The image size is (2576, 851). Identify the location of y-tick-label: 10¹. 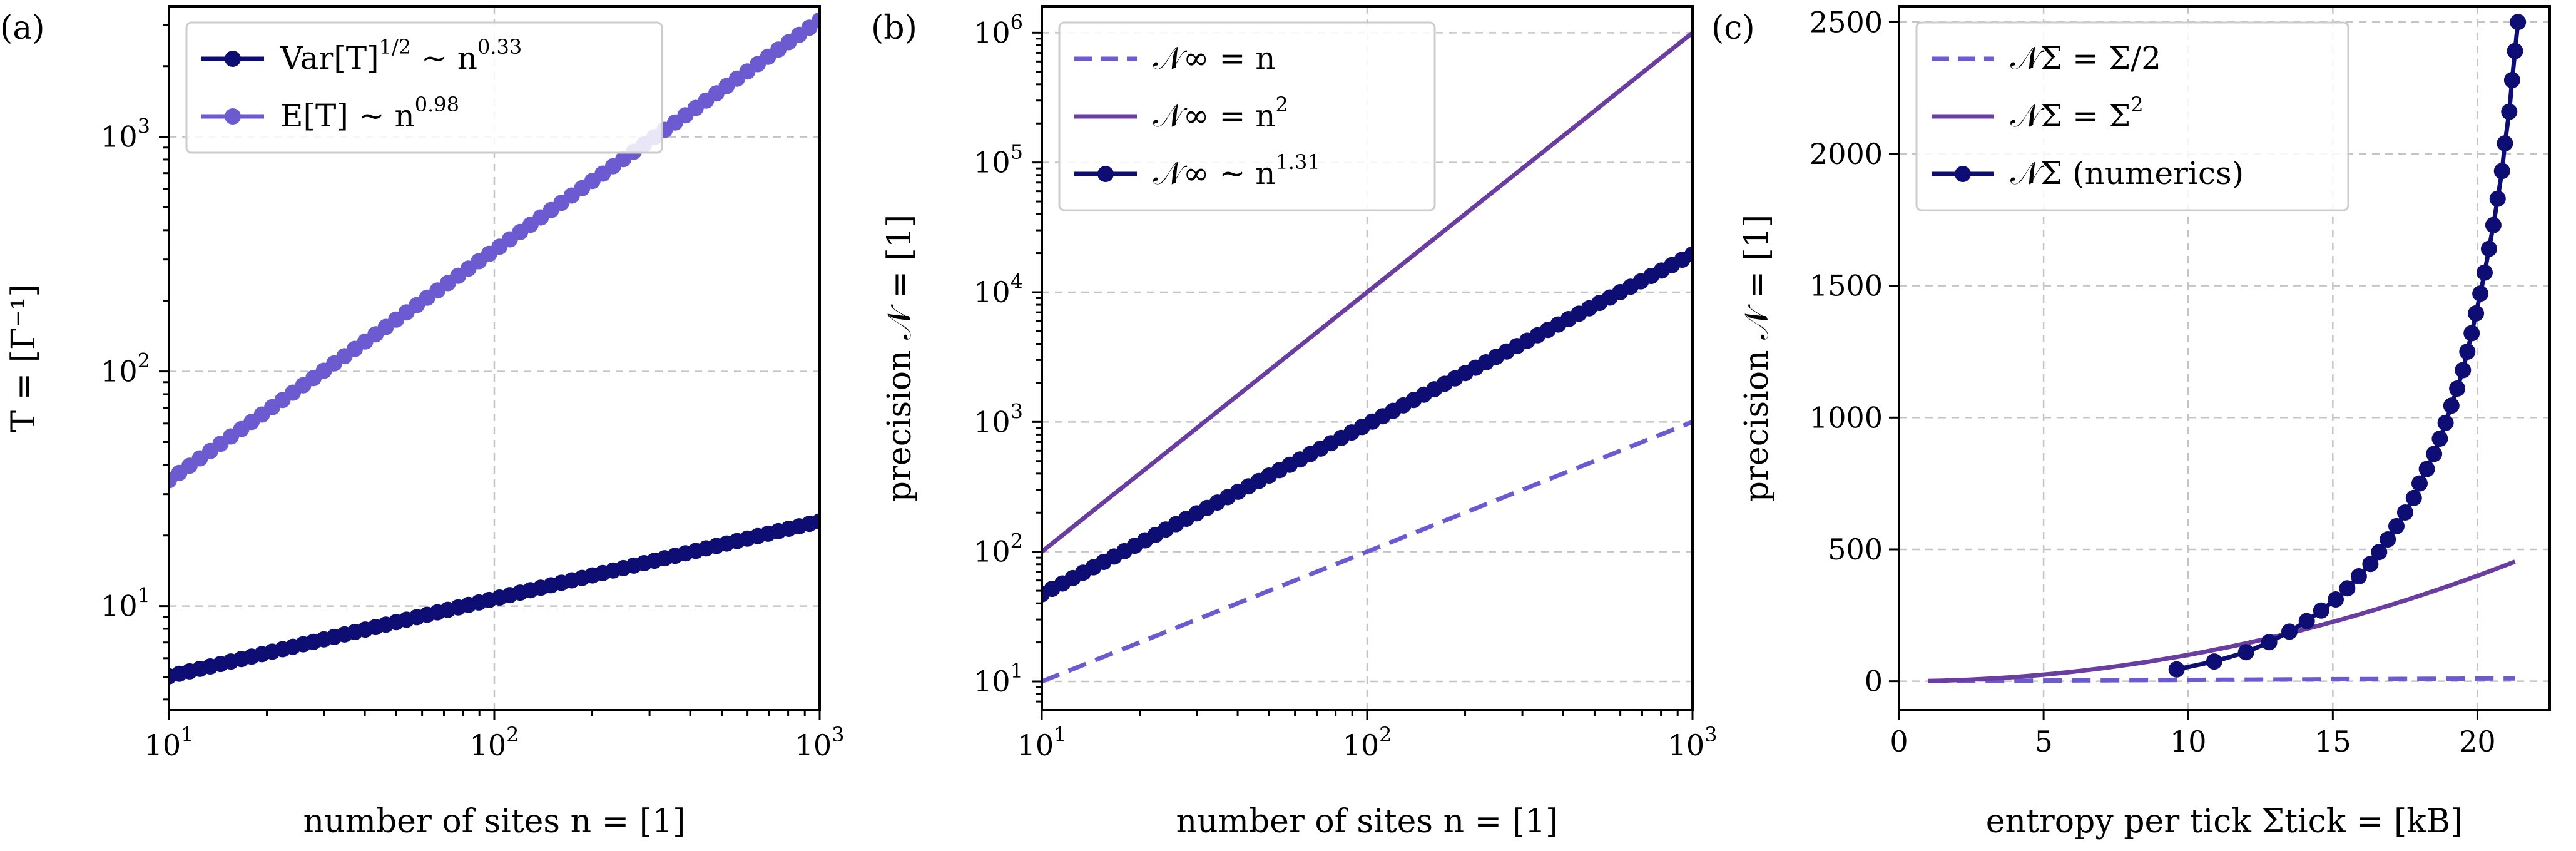
(999, 678).